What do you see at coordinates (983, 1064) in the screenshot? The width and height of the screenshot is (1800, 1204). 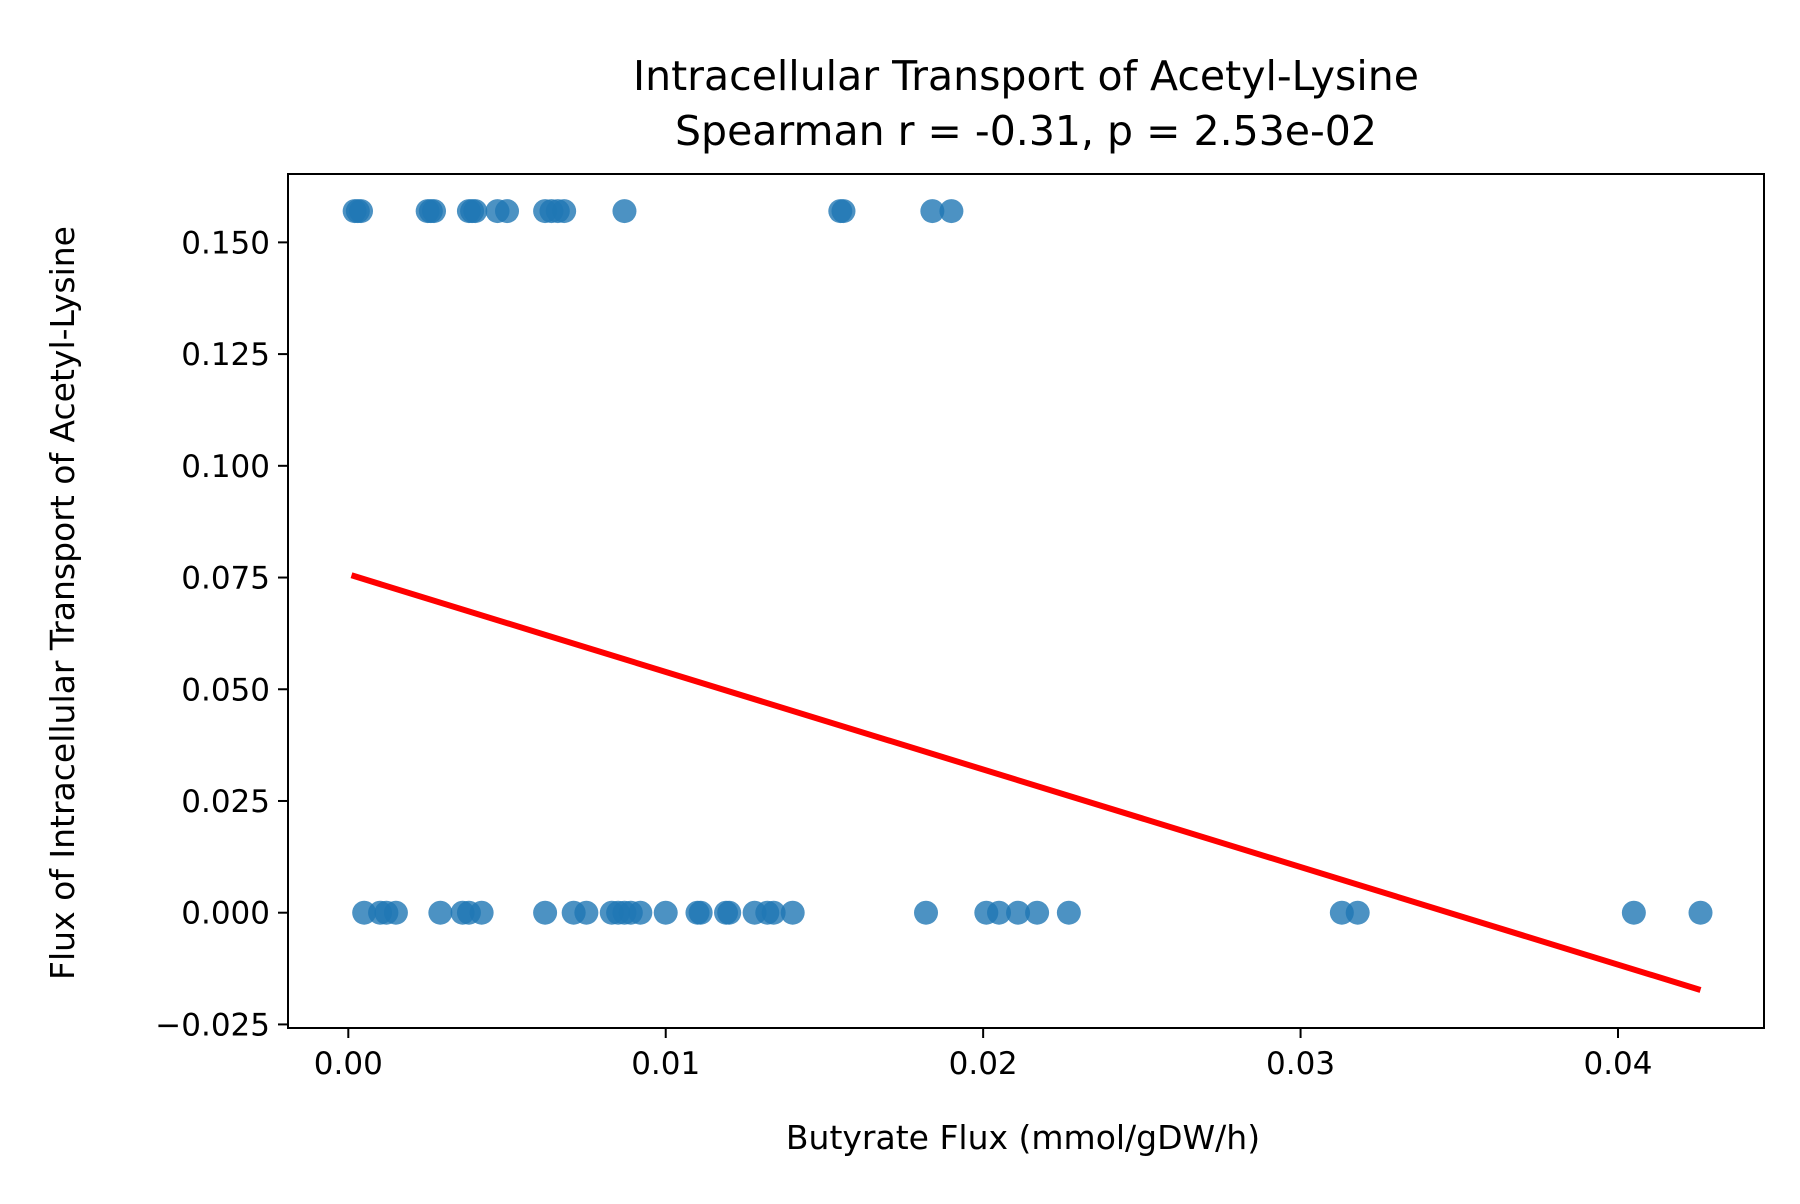 I see `x-tick-label: 0.02` at bounding box center [983, 1064].